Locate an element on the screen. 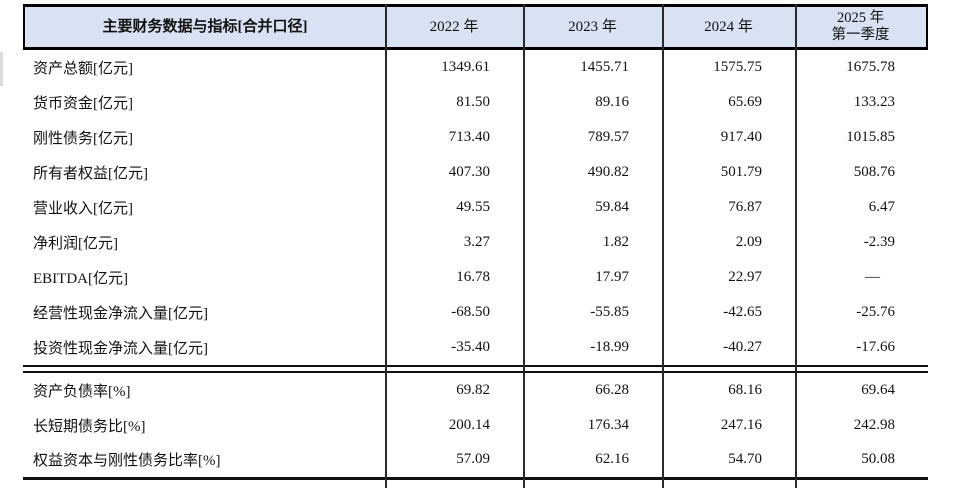 The image size is (960, 488). row-value: 3.27 is located at coordinates (476, 242).